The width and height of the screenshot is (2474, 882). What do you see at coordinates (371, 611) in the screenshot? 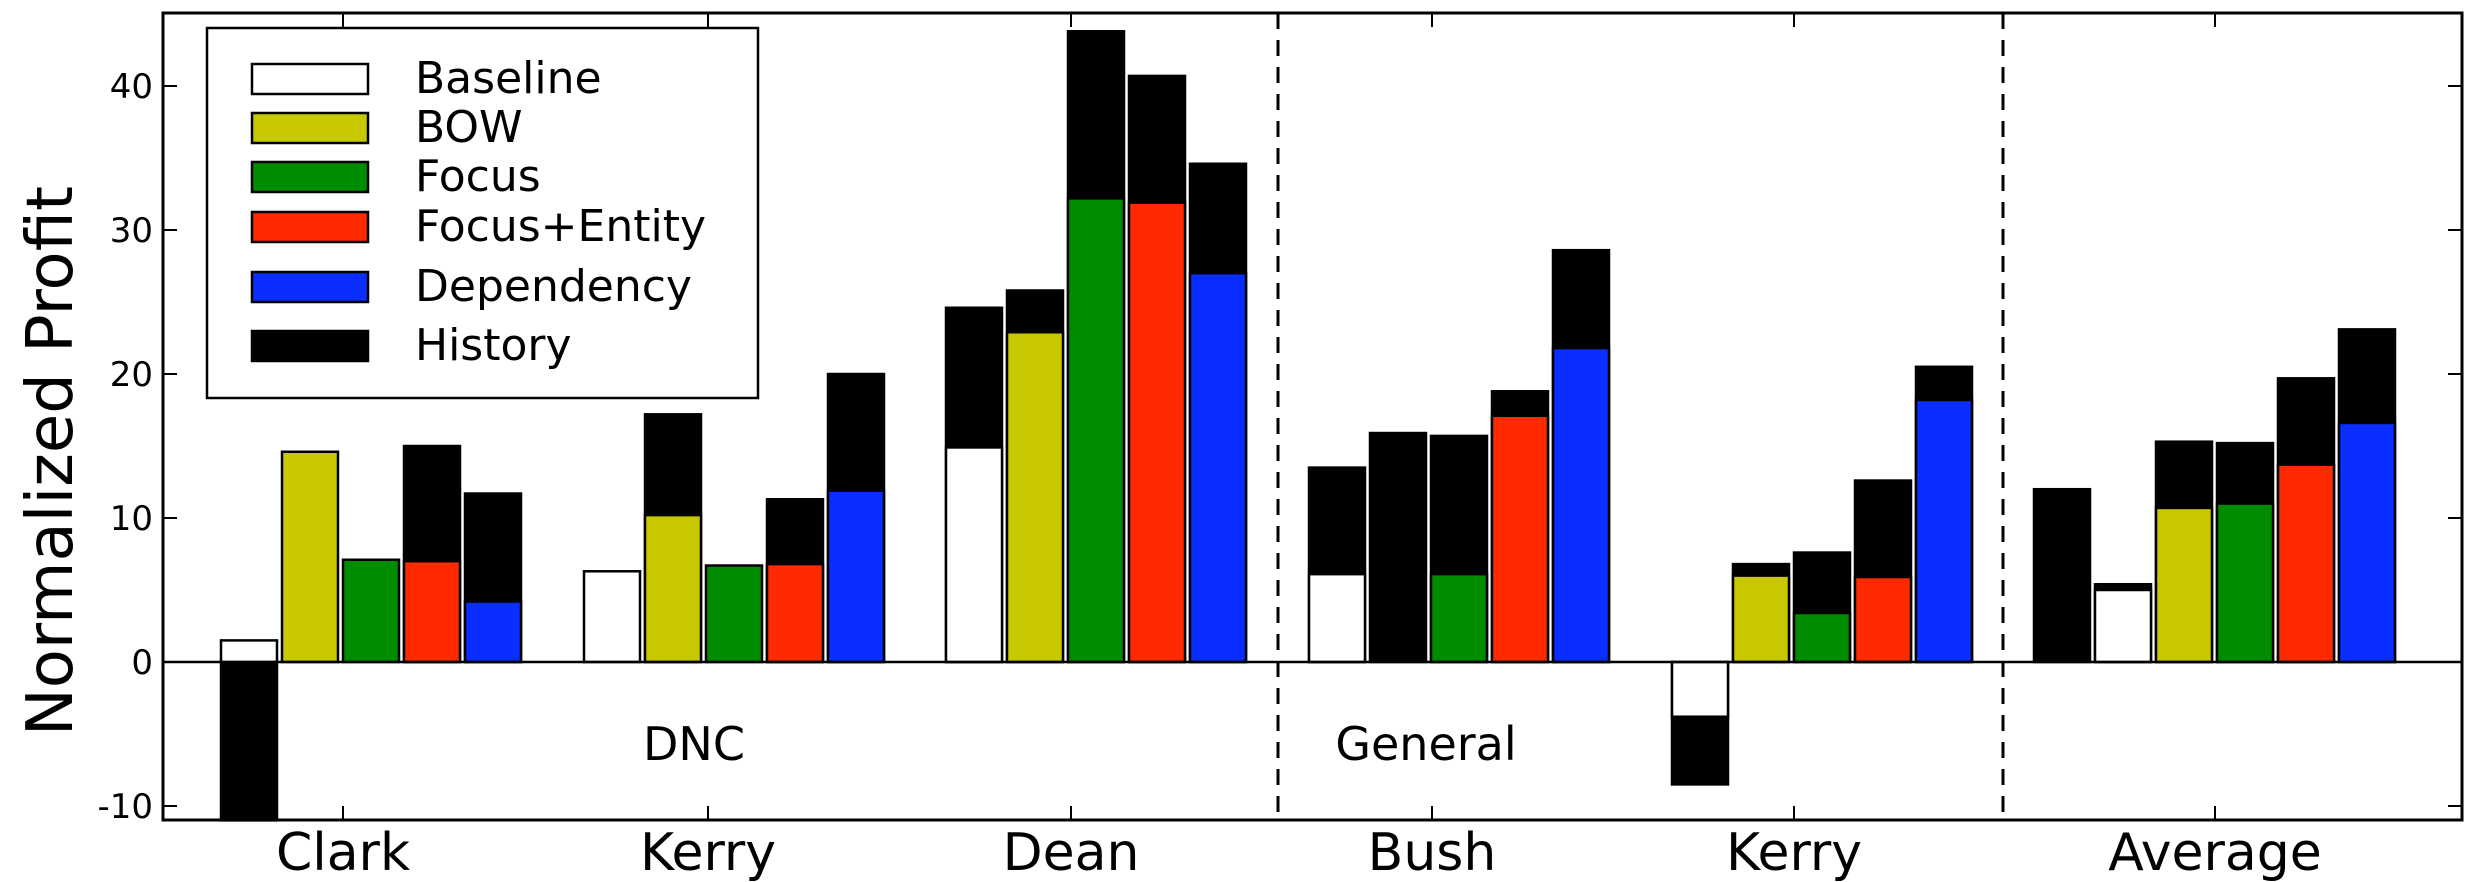
I see `bar-focus-clark` at bounding box center [371, 611].